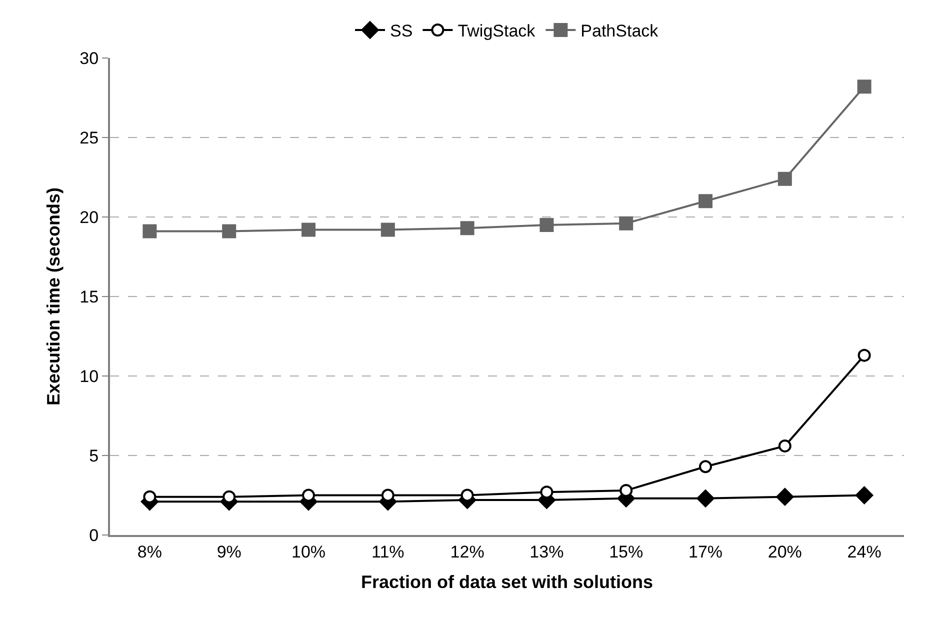  Describe the element at coordinates (785, 552) in the screenshot. I see `x-tick-label: 20%` at that location.